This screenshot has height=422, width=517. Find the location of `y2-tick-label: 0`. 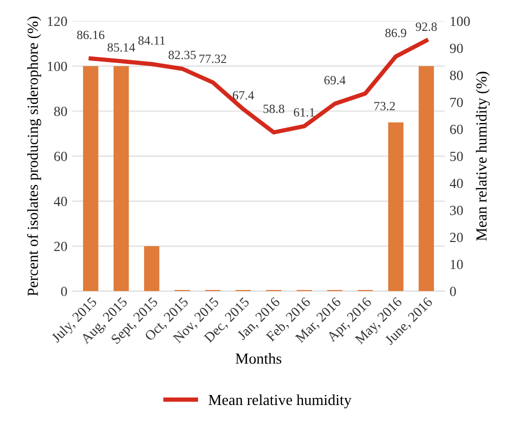

y2-tick-label: 0 is located at coordinates (453, 291).